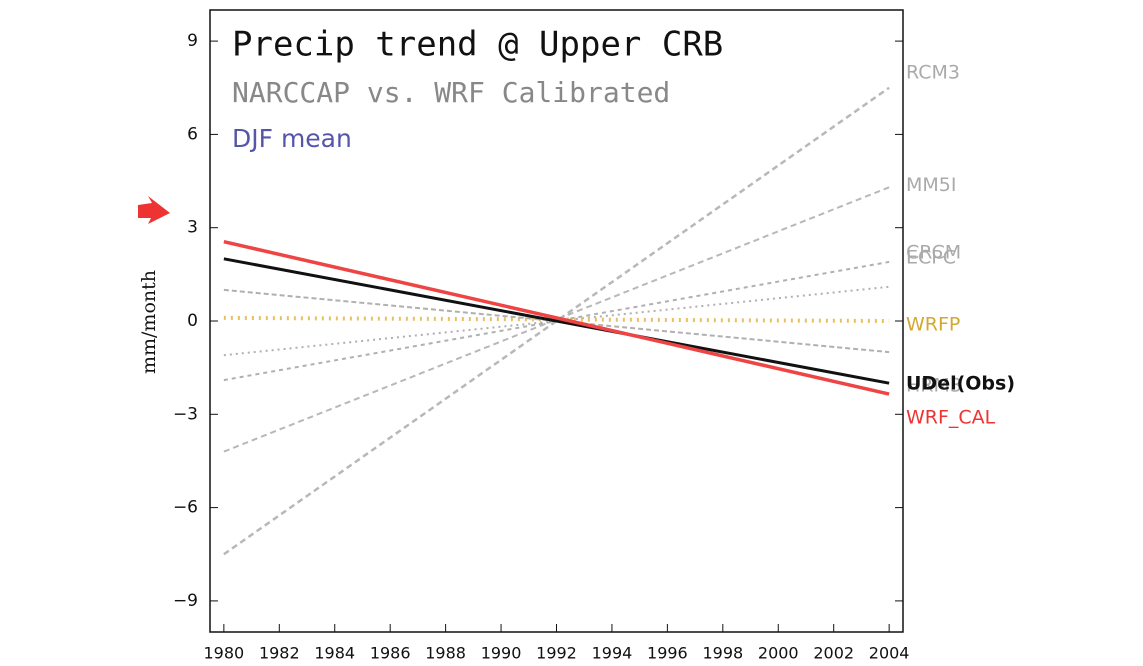 Image resolution: width=1143 pixels, height=666 pixels. Describe the element at coordinates (185, 508) in the screenshot. I see `y-tick-label: −6` at that location.